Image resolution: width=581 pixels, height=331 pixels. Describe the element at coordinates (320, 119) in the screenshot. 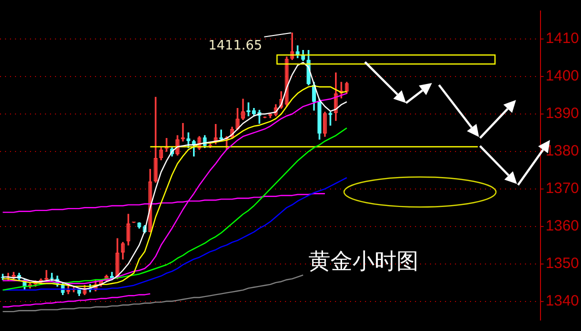

I see `candlestick` at that location.